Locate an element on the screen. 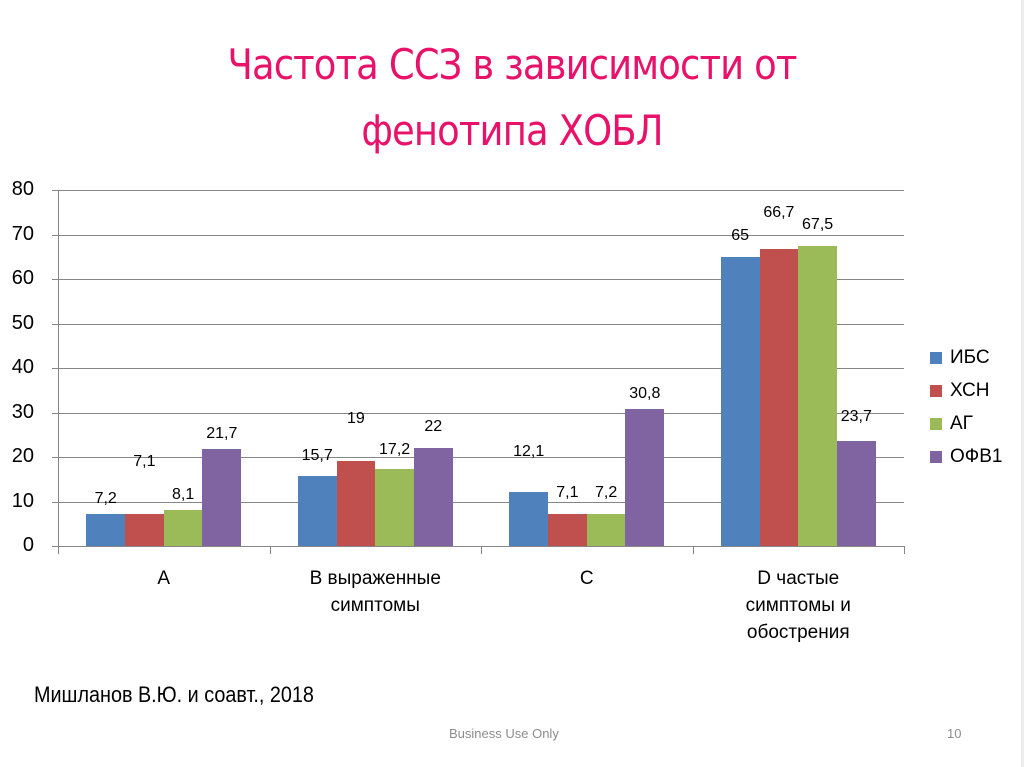 The width and height of the screenshot is (1024, 767). slide-edge is located at coordinates (1022, 383).